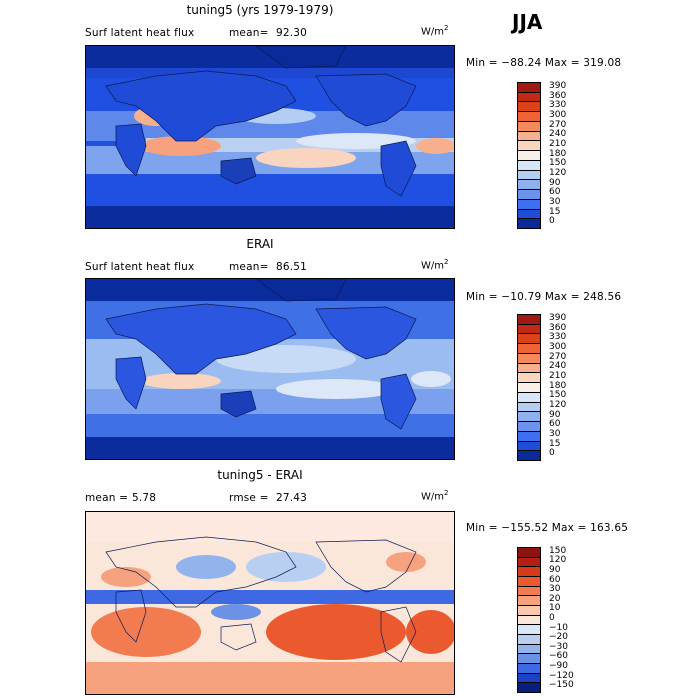 The image size is (700, 700). Describe the element at coordinates (292, 33) in the screenshot. I see `panel-1-mean-value: 92.30` at that location.